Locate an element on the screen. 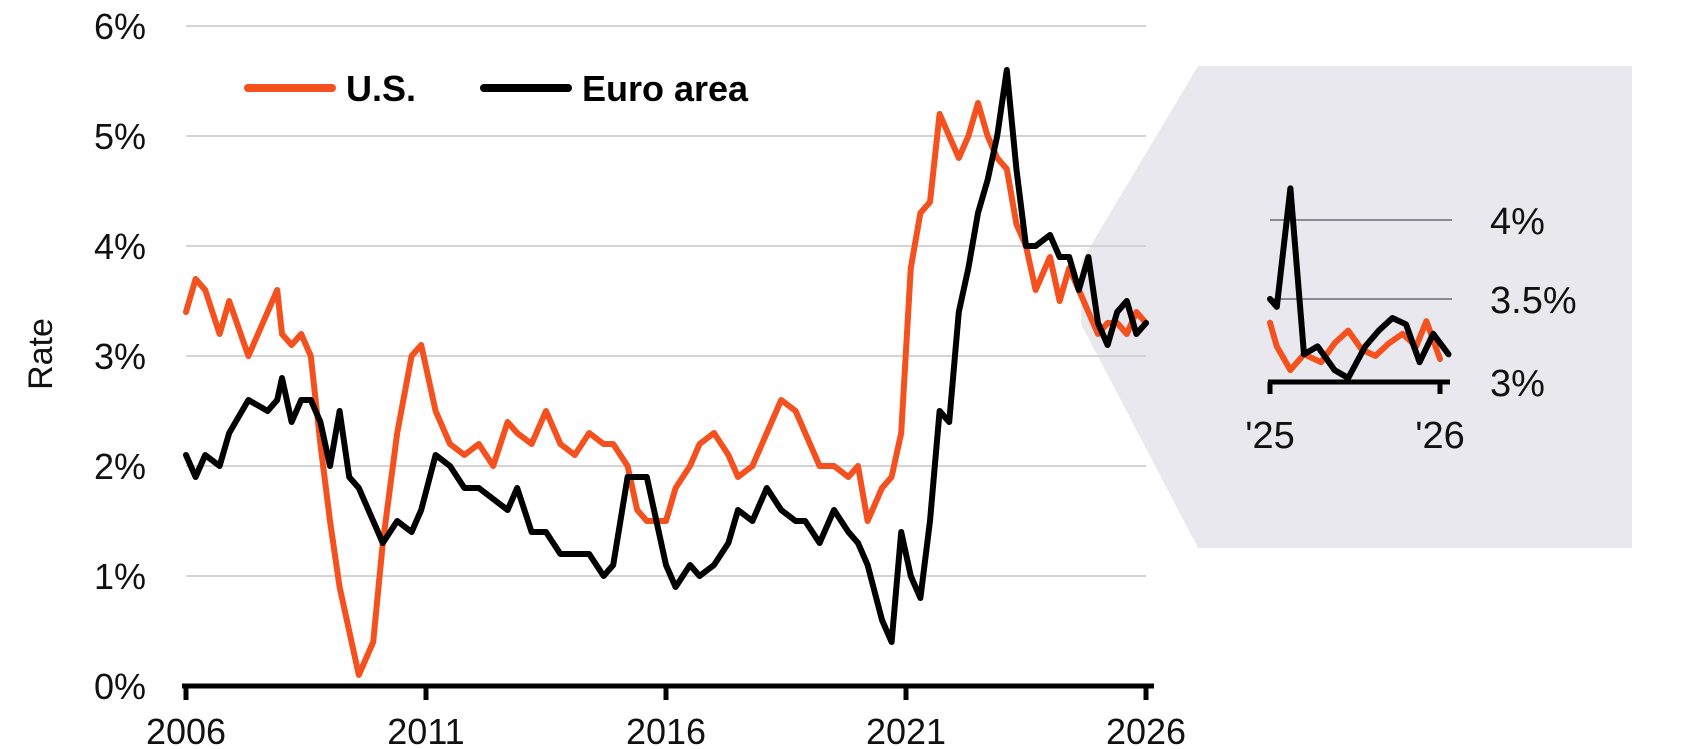 The height and width of the screenshot is (749, 1698). inset-x-axis: '25 '26 is located at coordinates (1355, 418).